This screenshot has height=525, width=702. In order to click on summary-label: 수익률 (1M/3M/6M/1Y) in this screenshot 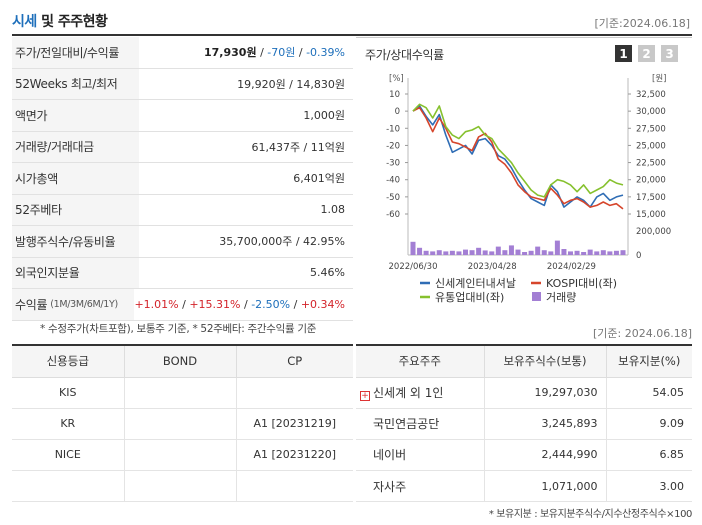, I will do `click(73, 304)`.